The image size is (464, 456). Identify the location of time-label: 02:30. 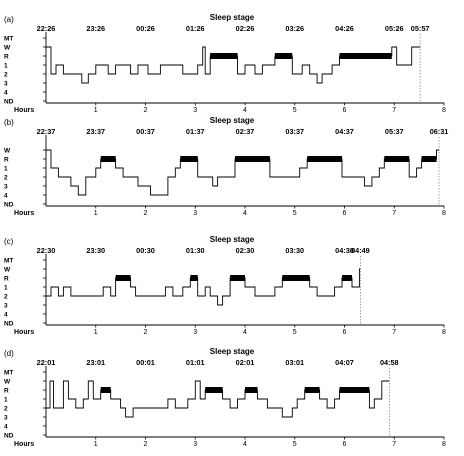
(245, 250).